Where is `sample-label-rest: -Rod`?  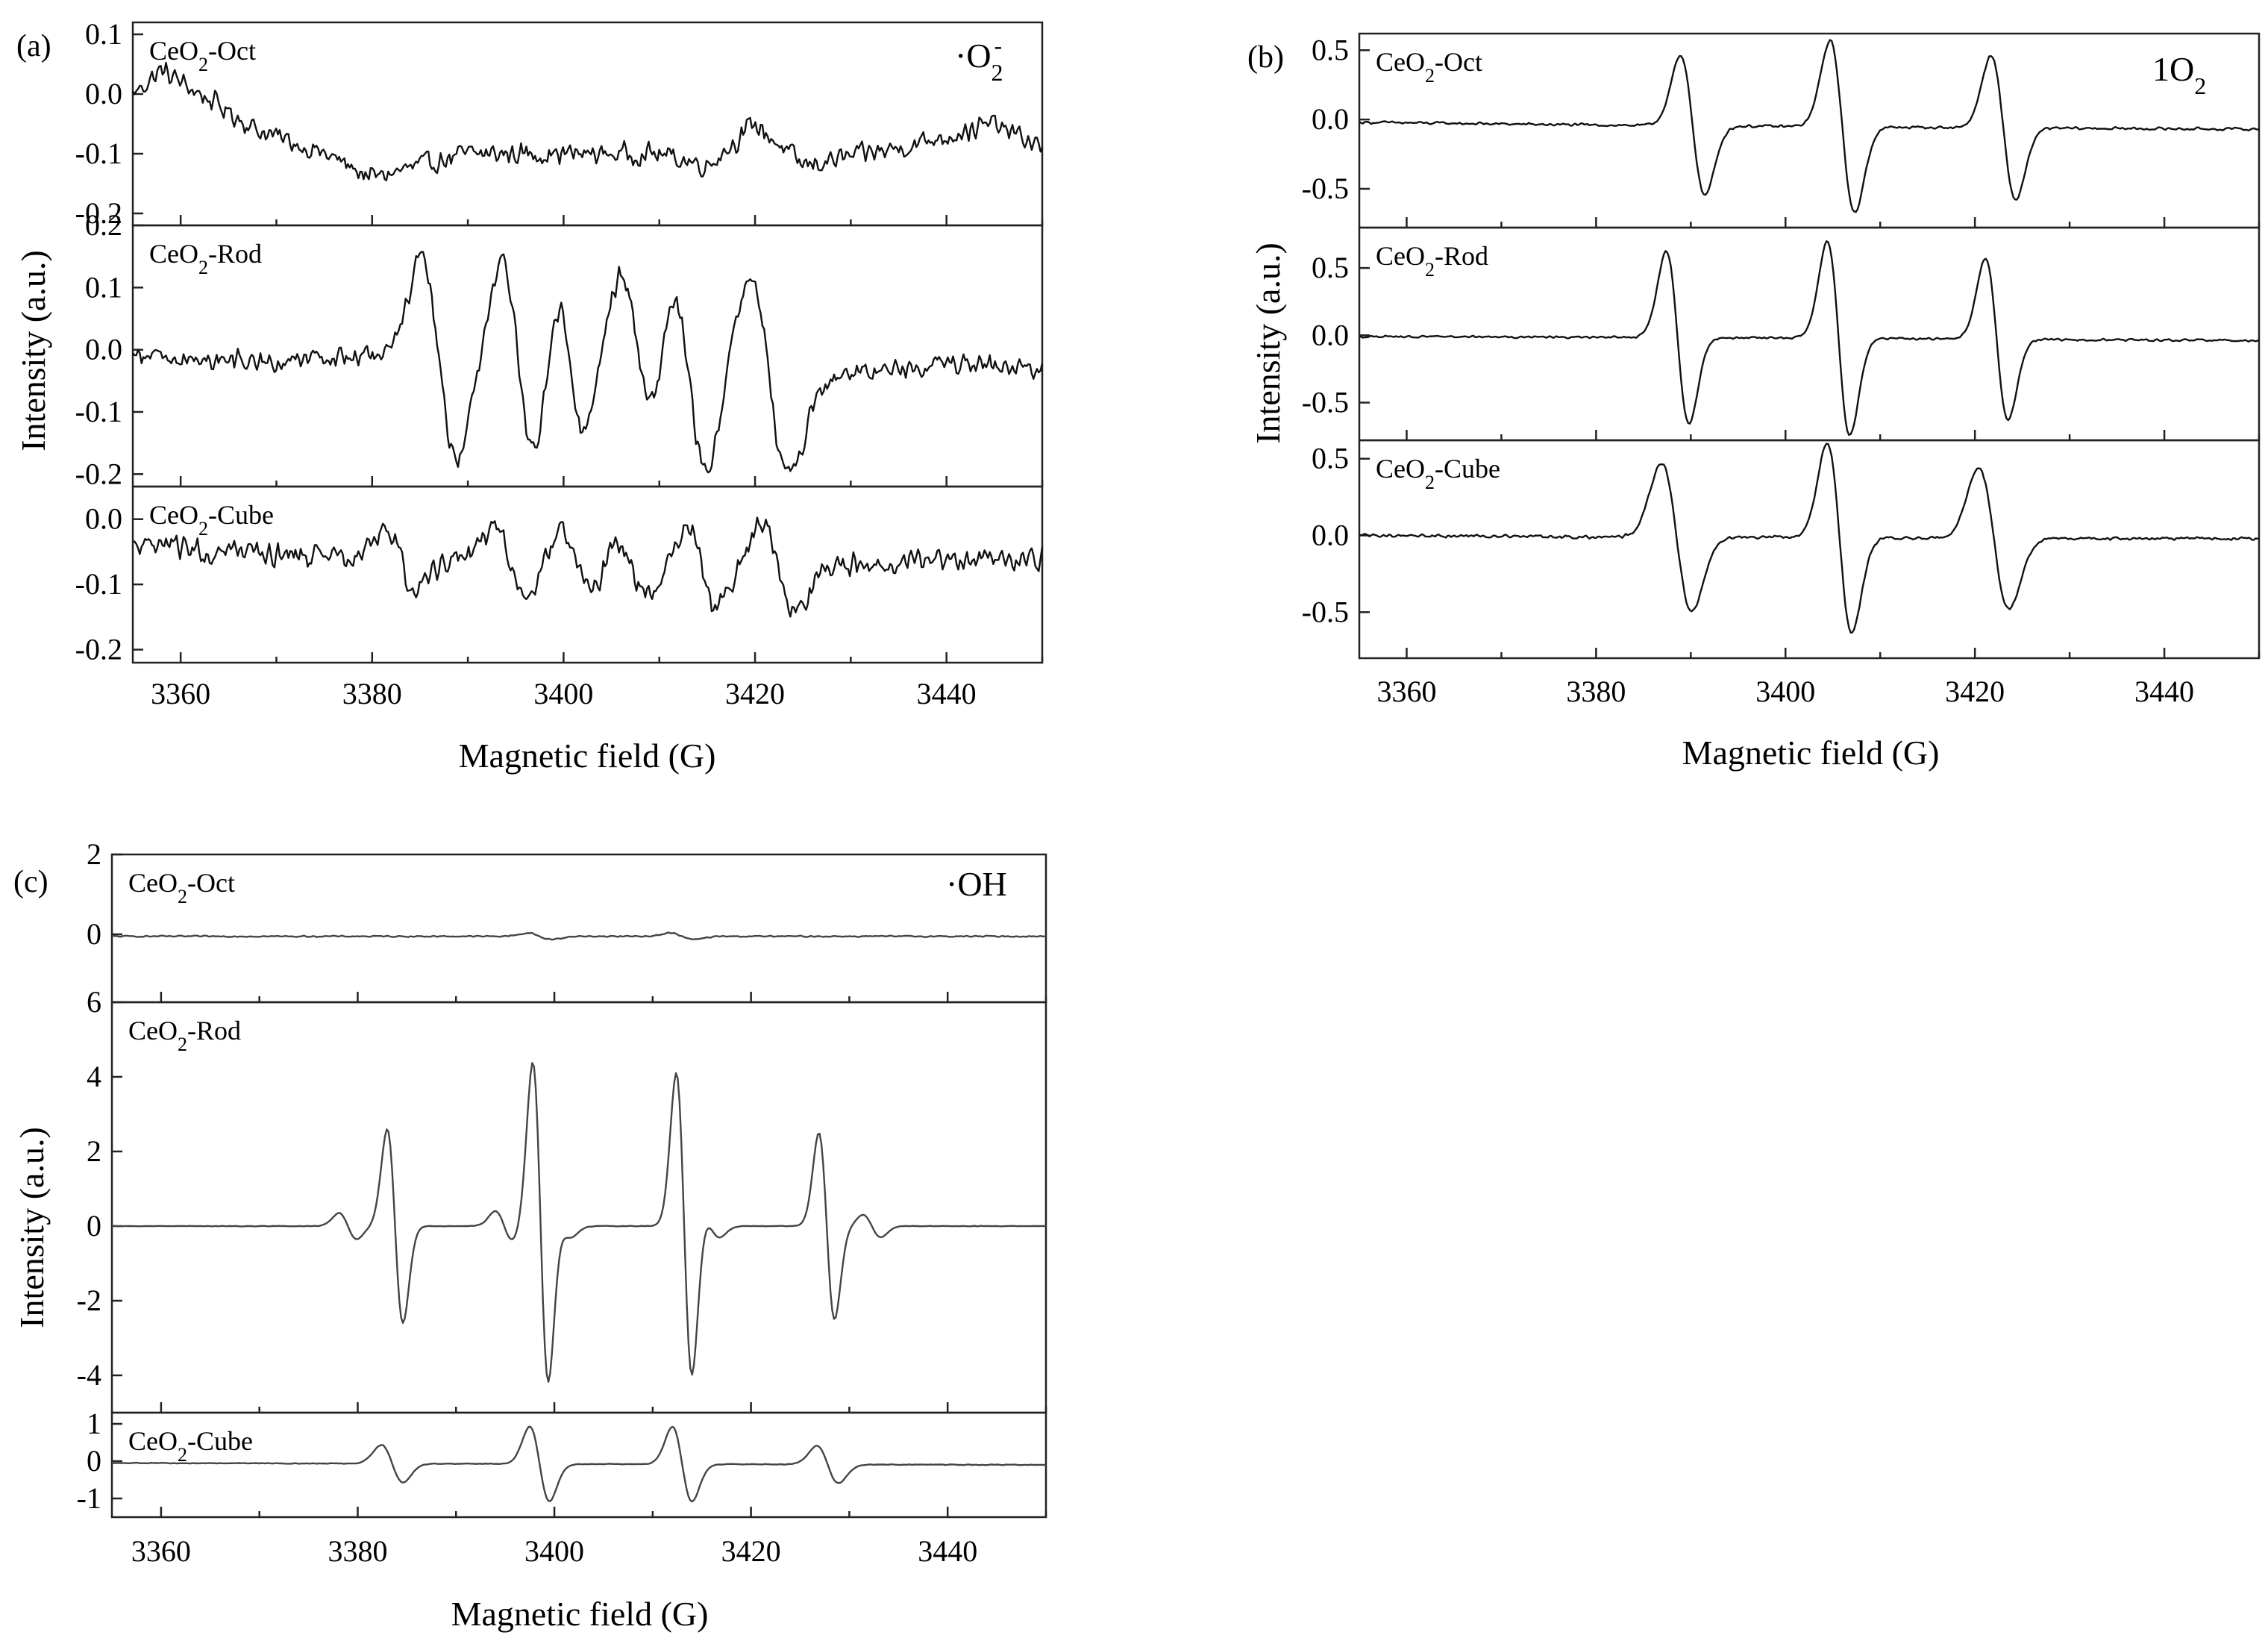
sample-label-rest: -Rod is located at coordinates (1461, 256).